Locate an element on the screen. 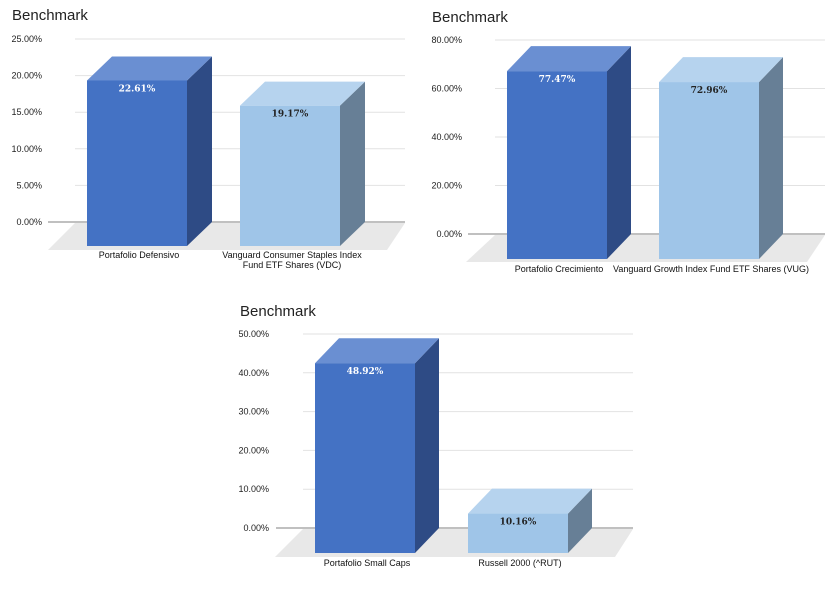  x-category-label: Vanguard Consumer Staples Index is located at coordinates (292, 255).